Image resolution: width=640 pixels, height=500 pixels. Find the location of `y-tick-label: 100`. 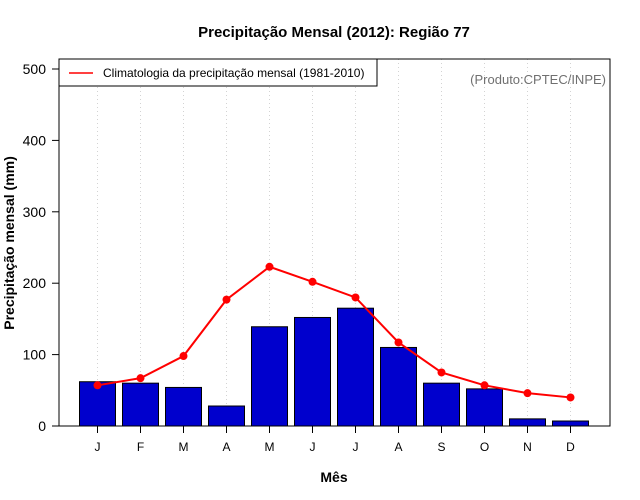

y-tick-label: 100 is located at coordinates (35, 355).